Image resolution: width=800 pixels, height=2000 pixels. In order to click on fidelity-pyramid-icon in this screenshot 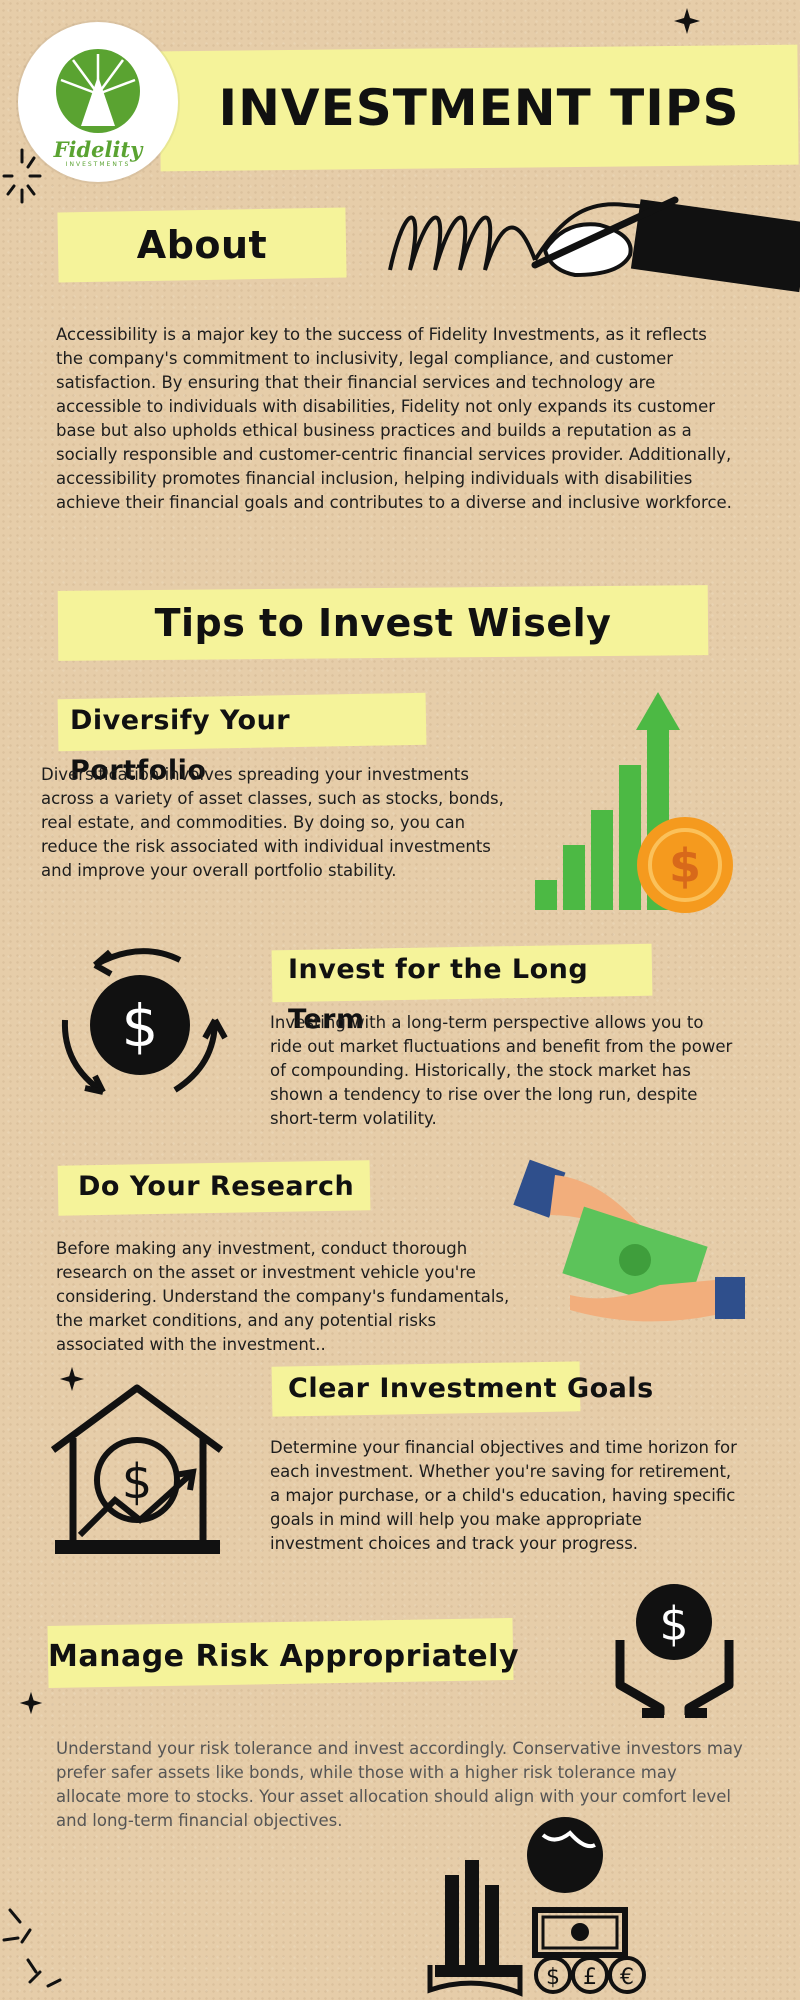, I will do `click(98, 91)`.